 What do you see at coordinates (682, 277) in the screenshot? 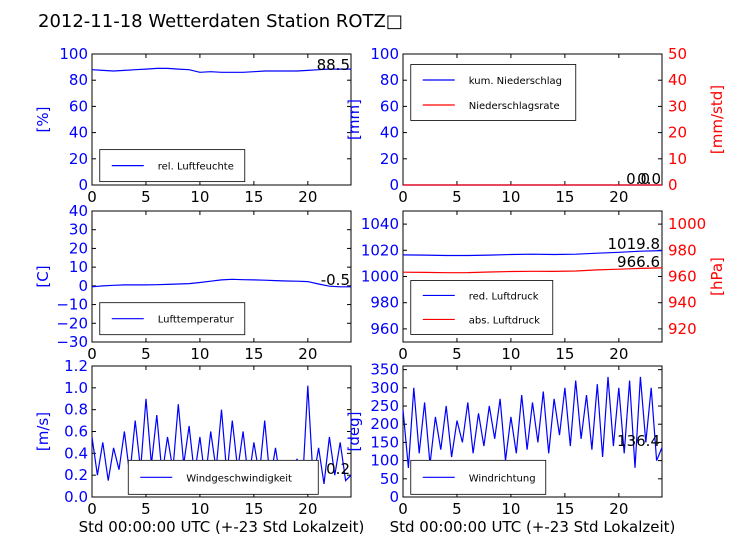
I see `y2-tick-label: 960` at bounding box center [682, 277].